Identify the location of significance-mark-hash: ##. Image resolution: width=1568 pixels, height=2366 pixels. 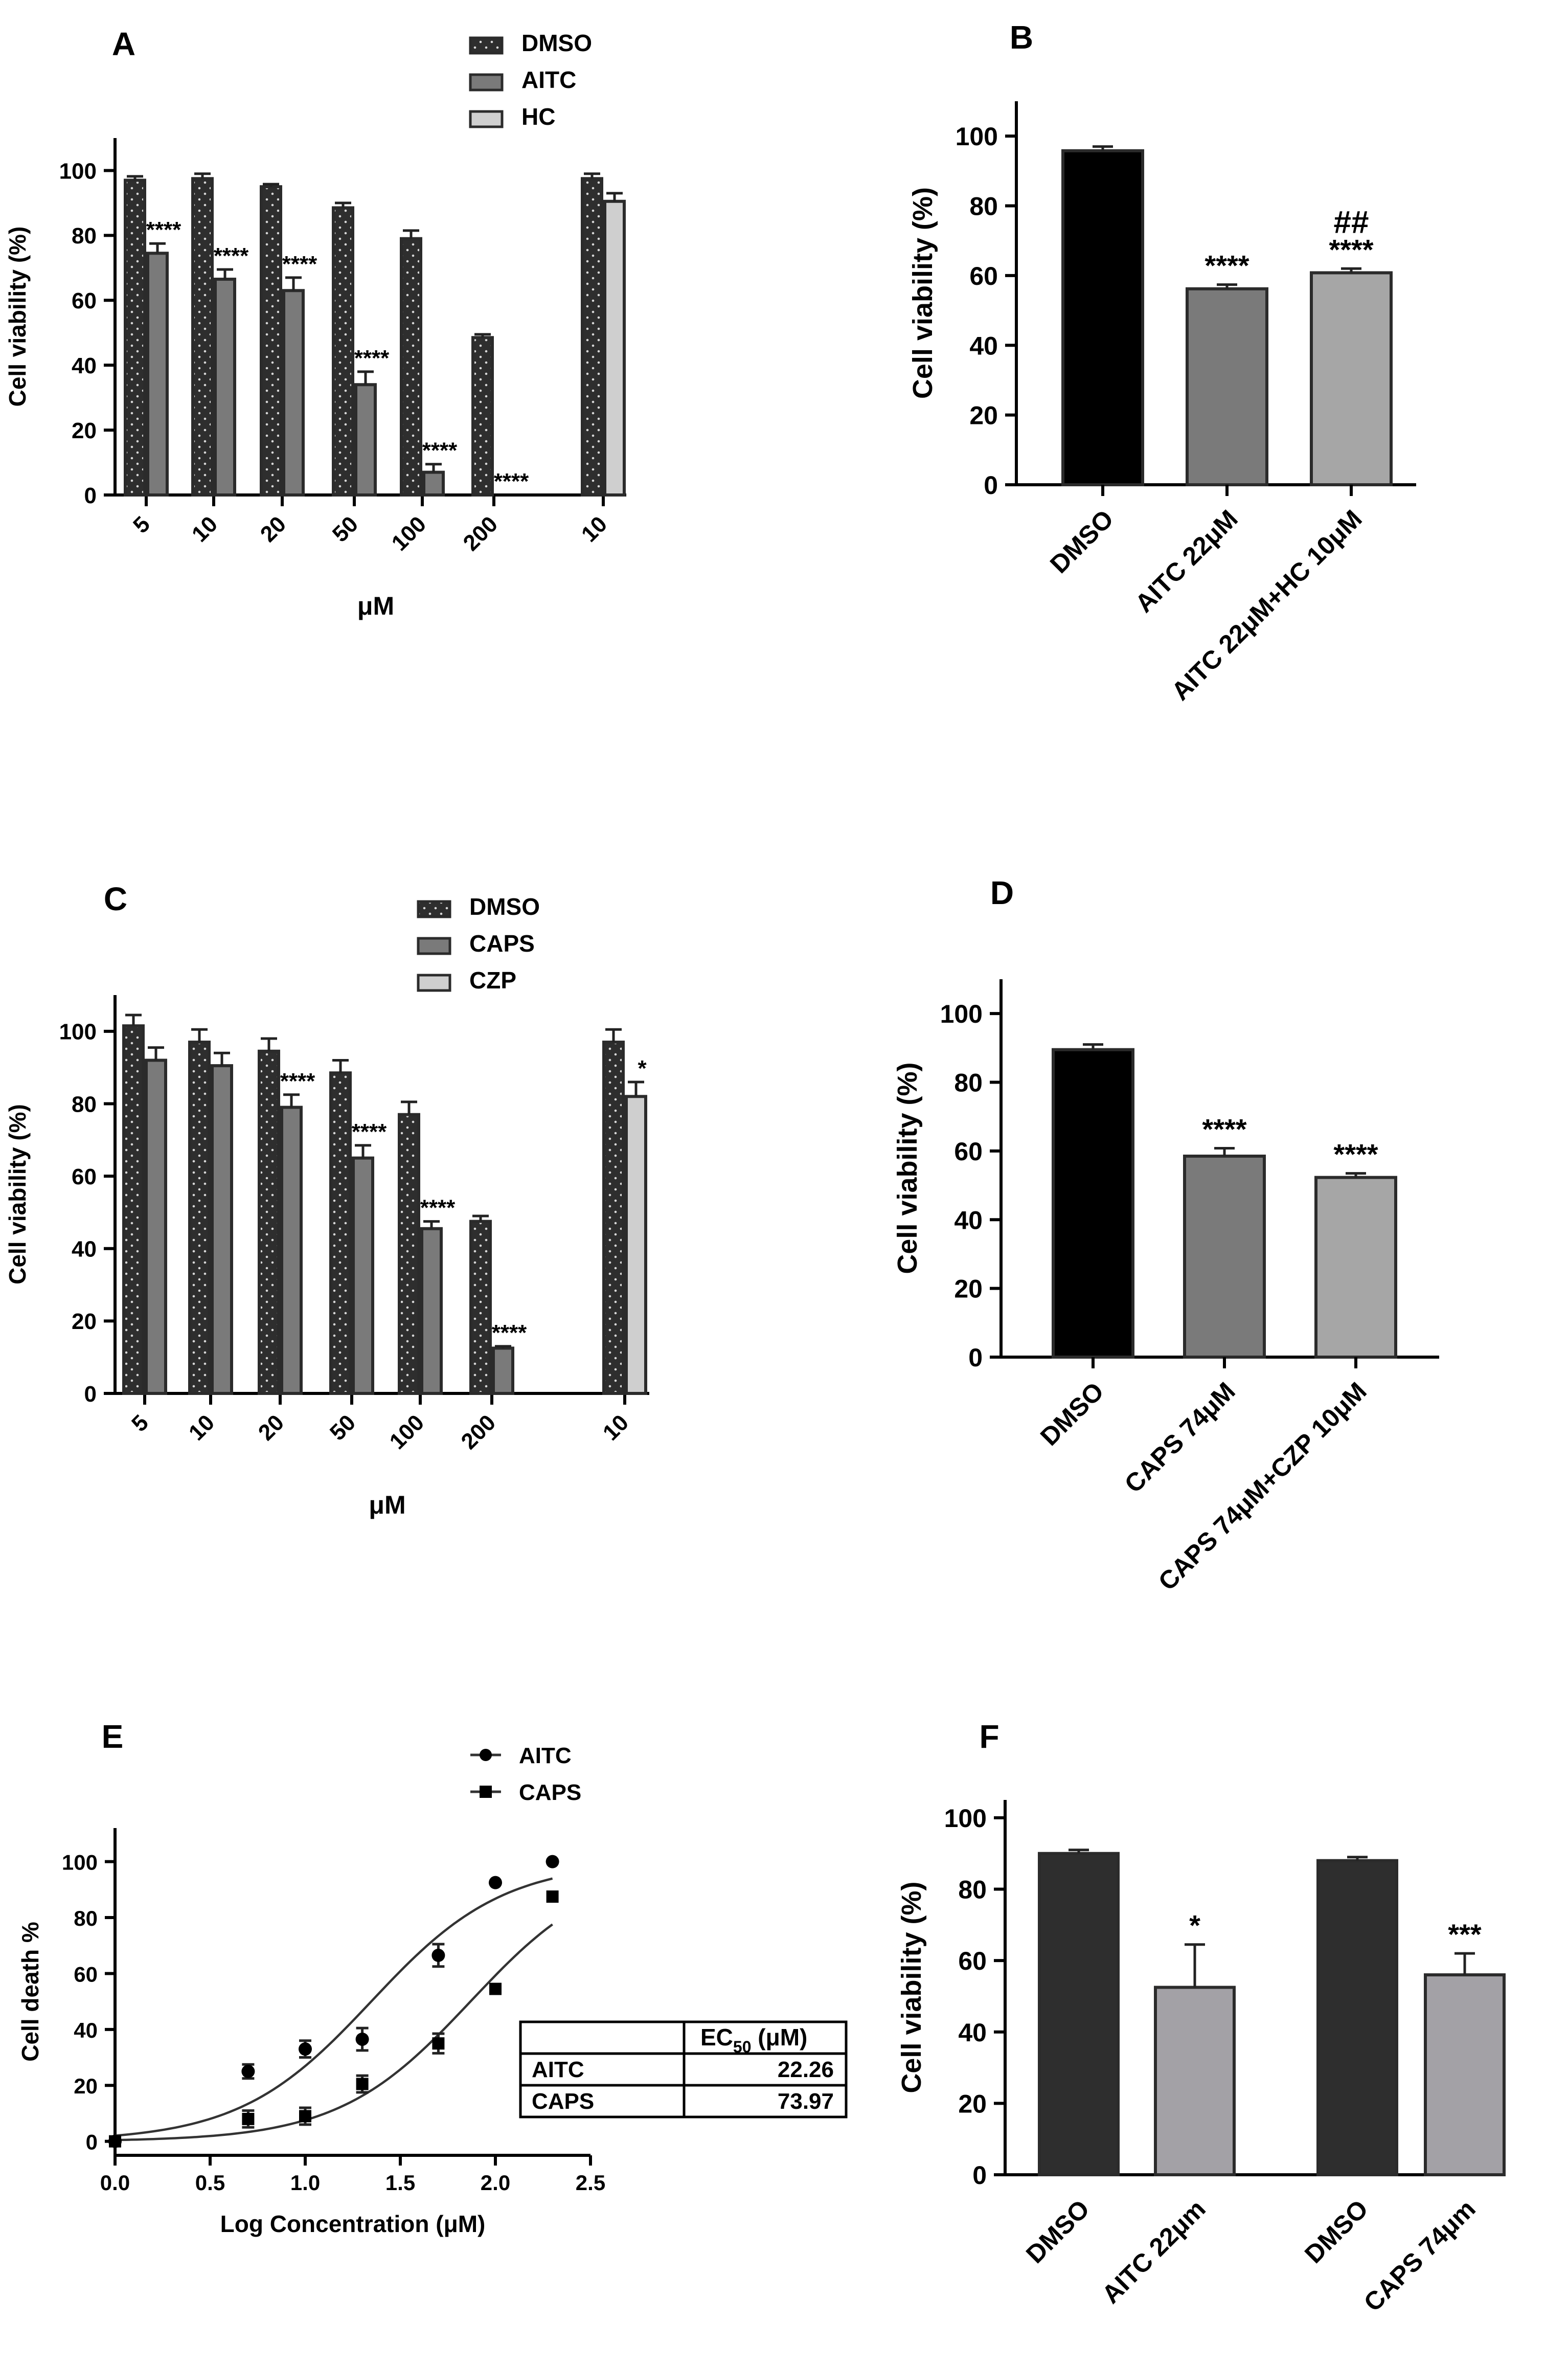
(1351, 223).